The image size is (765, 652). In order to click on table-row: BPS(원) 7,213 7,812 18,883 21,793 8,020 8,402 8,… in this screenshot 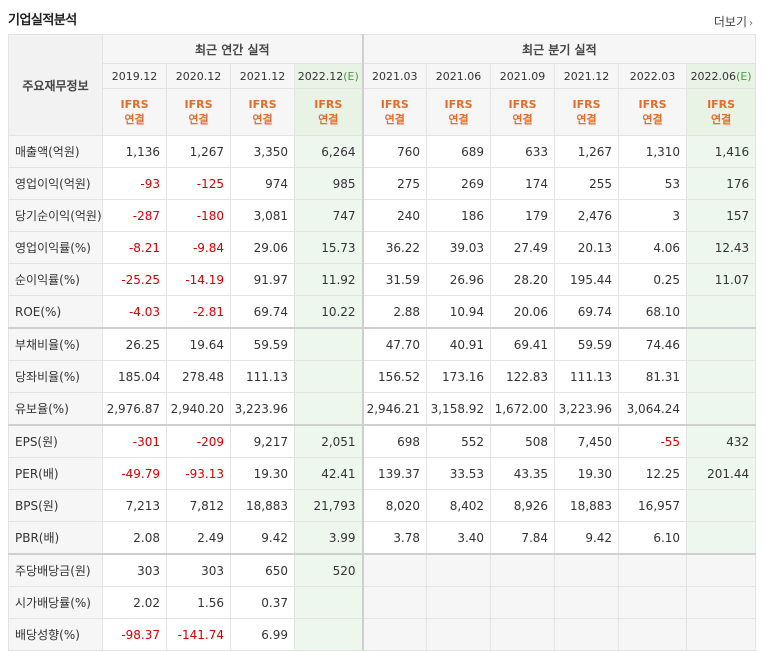, I will do `click(382, 505)`.